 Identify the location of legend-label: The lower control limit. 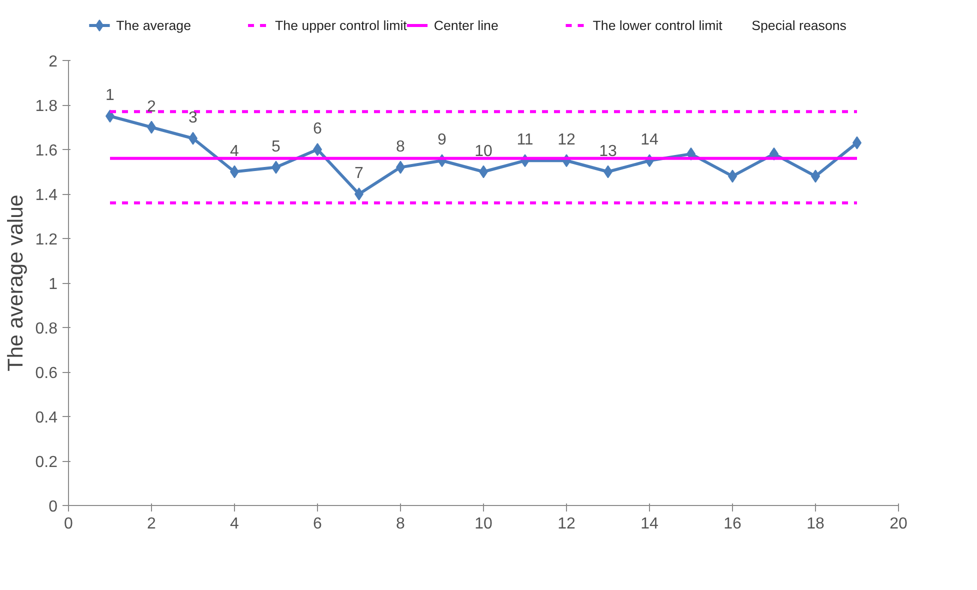
(657, 25).